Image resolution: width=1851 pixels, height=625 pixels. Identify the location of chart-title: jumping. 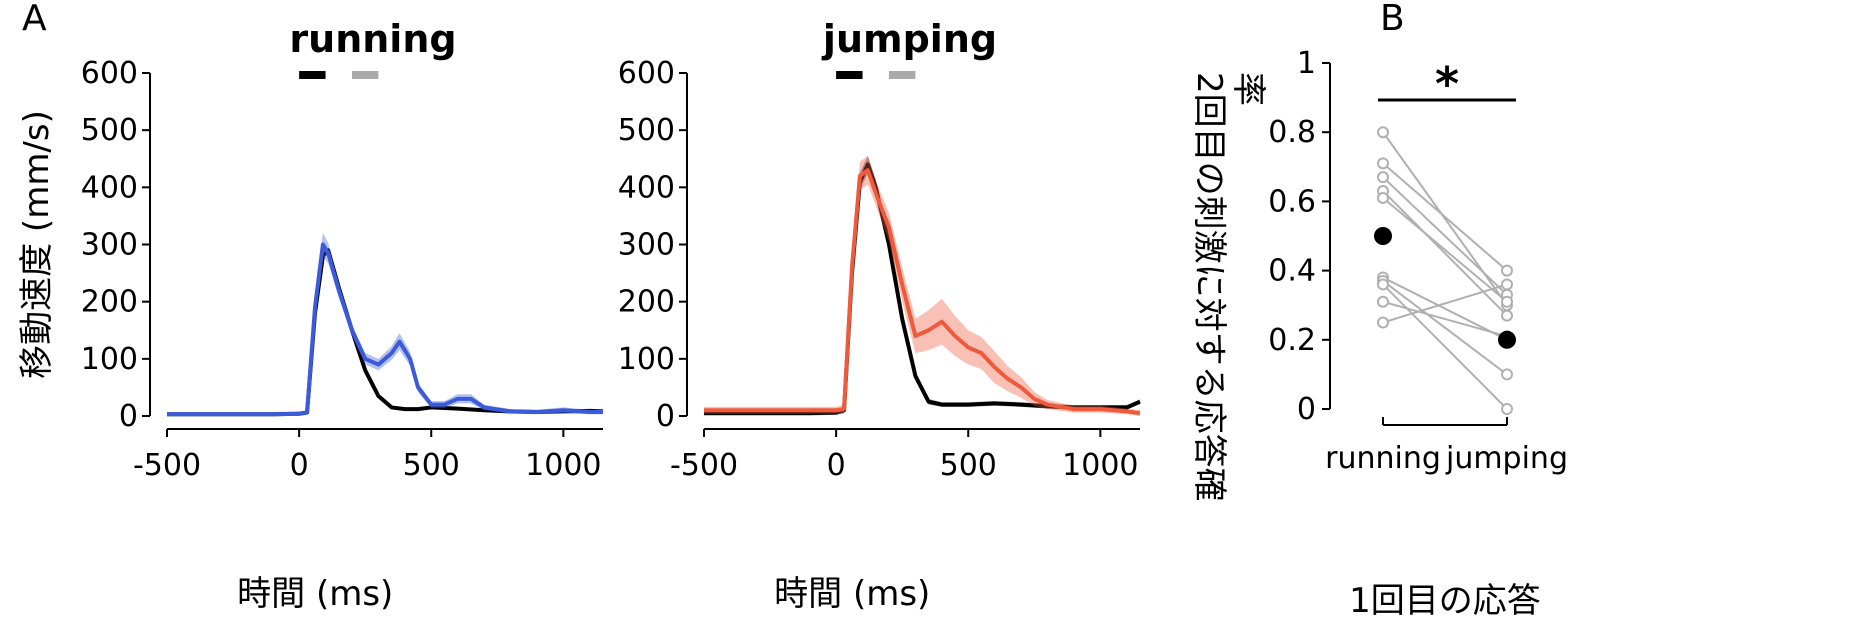
(909, 39).